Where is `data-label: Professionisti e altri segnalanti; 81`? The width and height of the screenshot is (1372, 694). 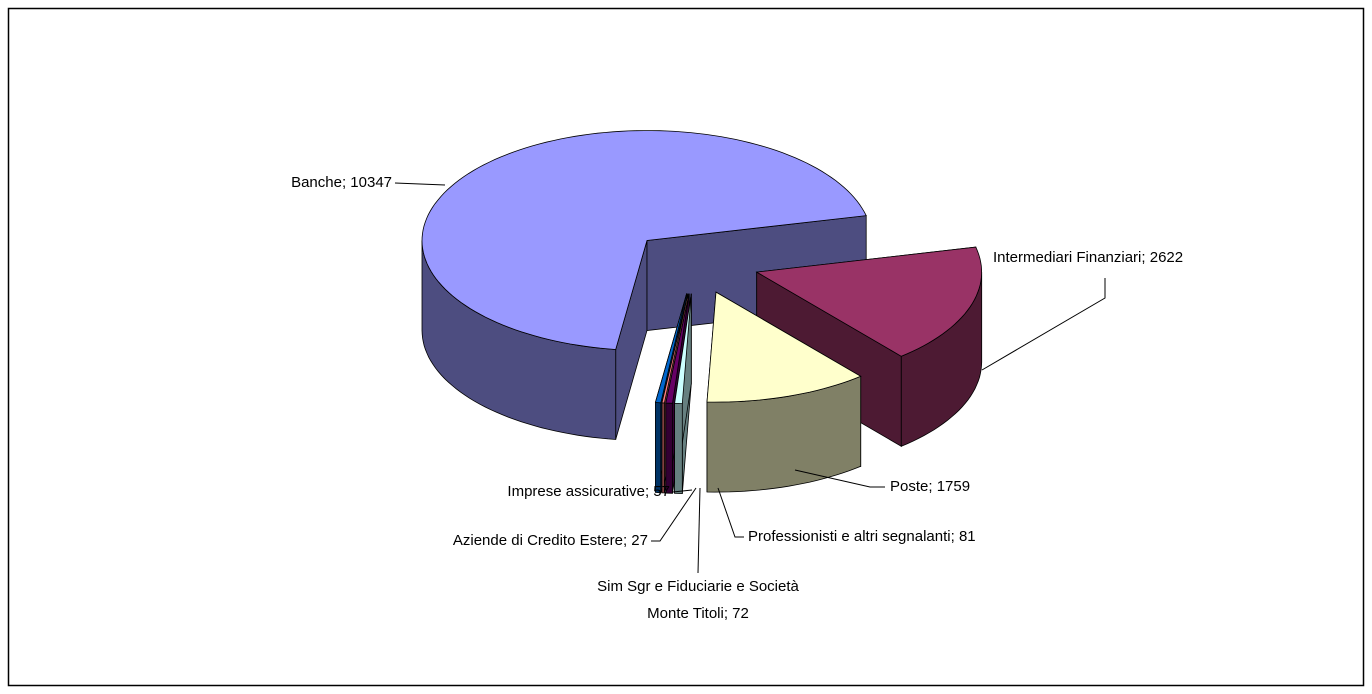
data-label: Professionisti e altri segnalanti; 81 is located at coordinates (862, 536).